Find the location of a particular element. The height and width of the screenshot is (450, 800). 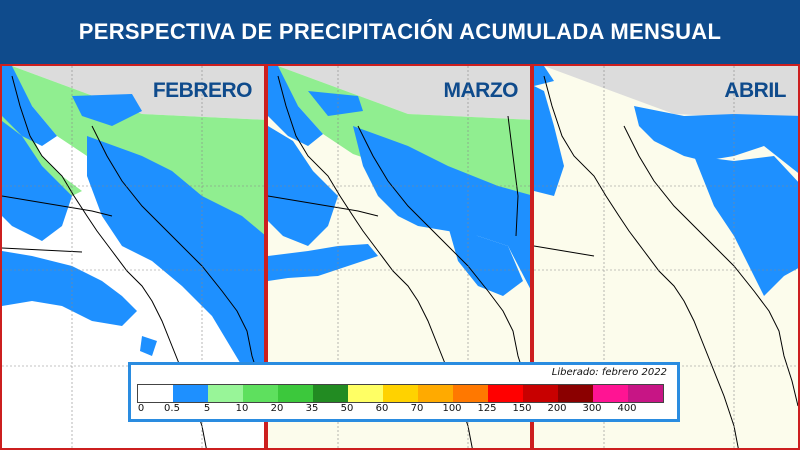

month-label-abril: ABRIL is located at coordinates (755, 90).